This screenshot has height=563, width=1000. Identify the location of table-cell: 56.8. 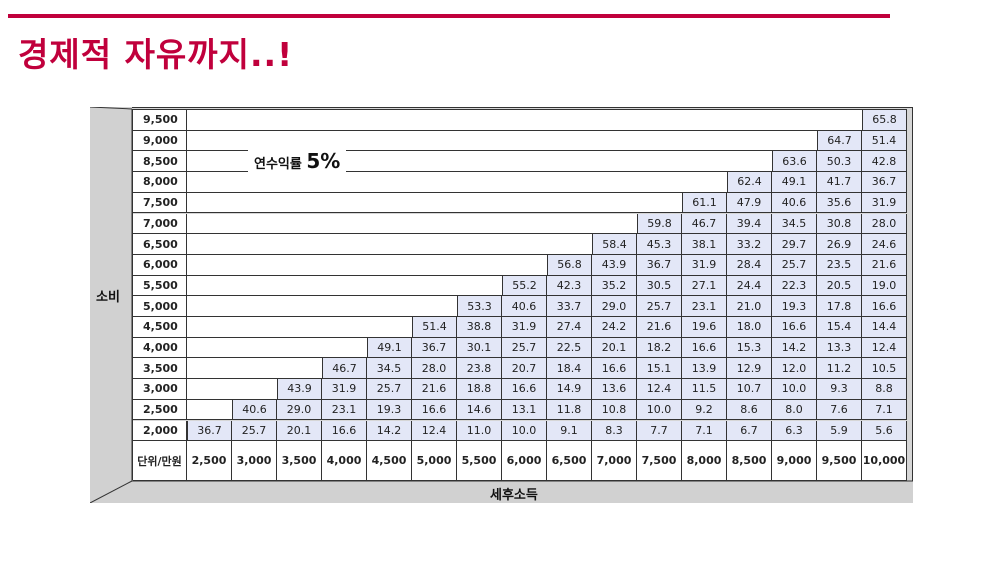
(569, 265).